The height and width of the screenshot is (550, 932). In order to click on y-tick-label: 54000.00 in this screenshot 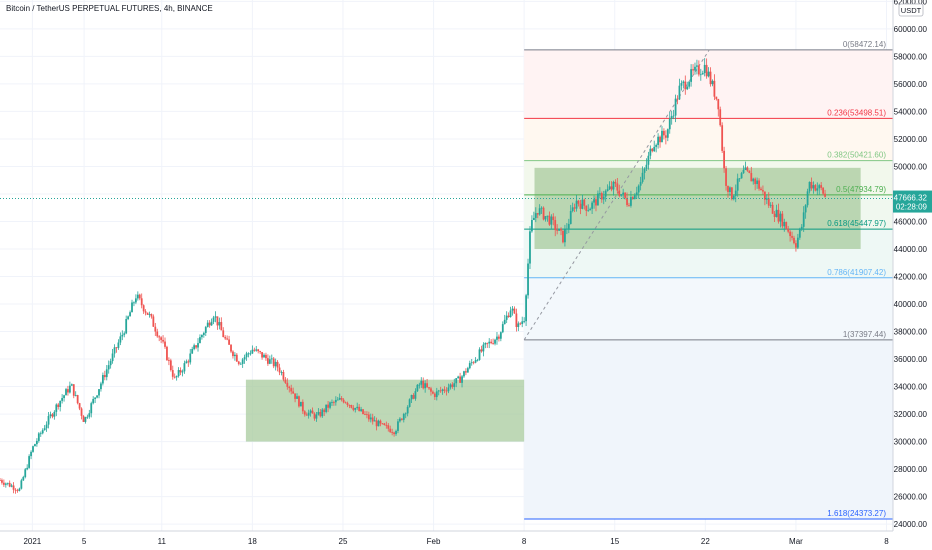, I will do `click(911, 111)`.